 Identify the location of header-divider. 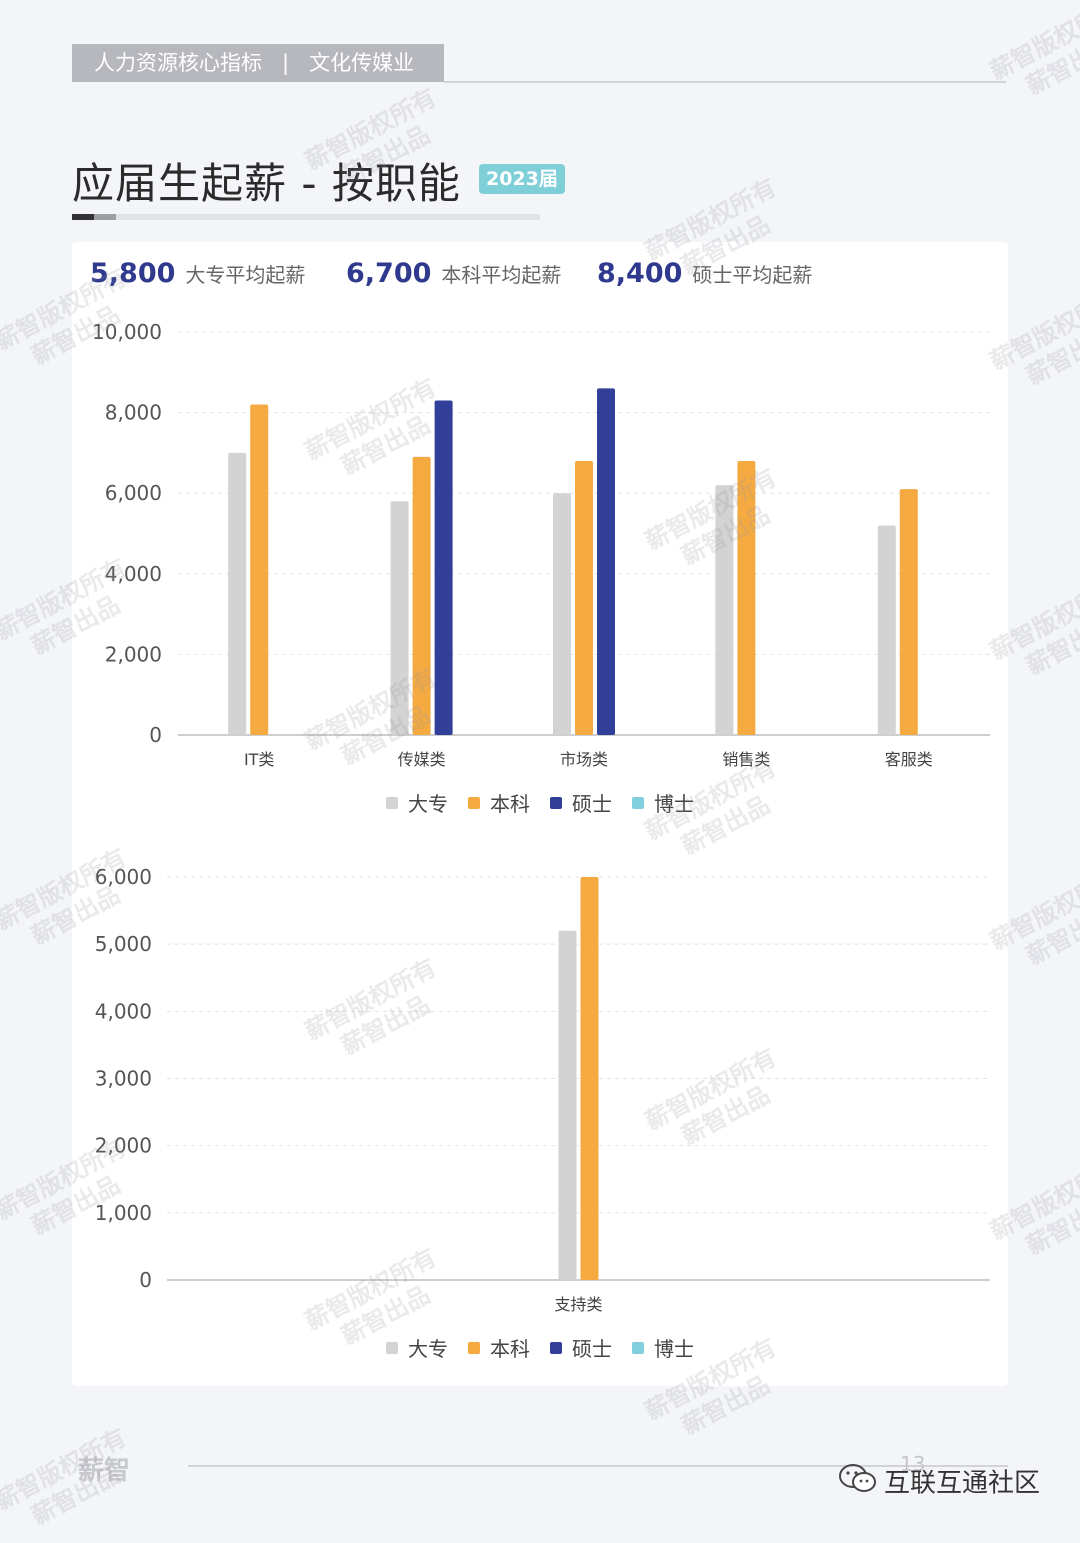
(725, 82).